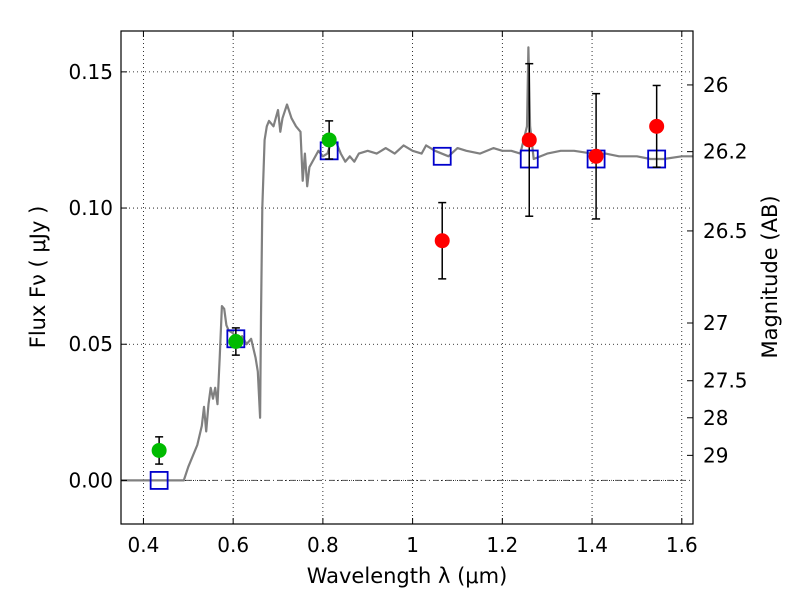 This screenshot has width=800, height=600. Describe the element at coordinates (144, 545) in the screenshot. I see `x-tick-label: 0.4` at that location.